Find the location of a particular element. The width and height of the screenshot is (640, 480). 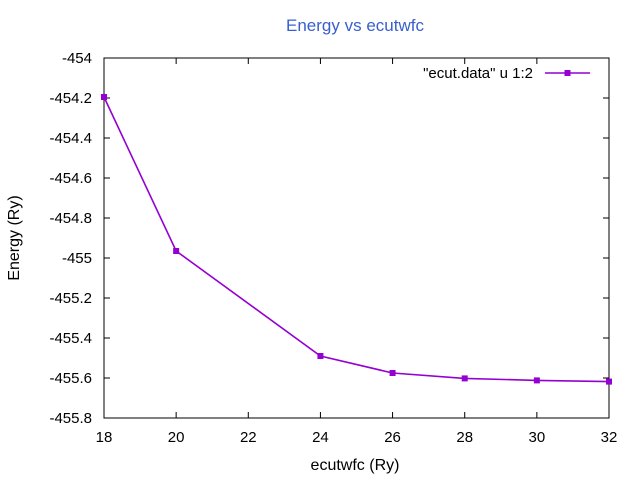

y-tick-label: -455.4 is located at coordinates (70, 338).